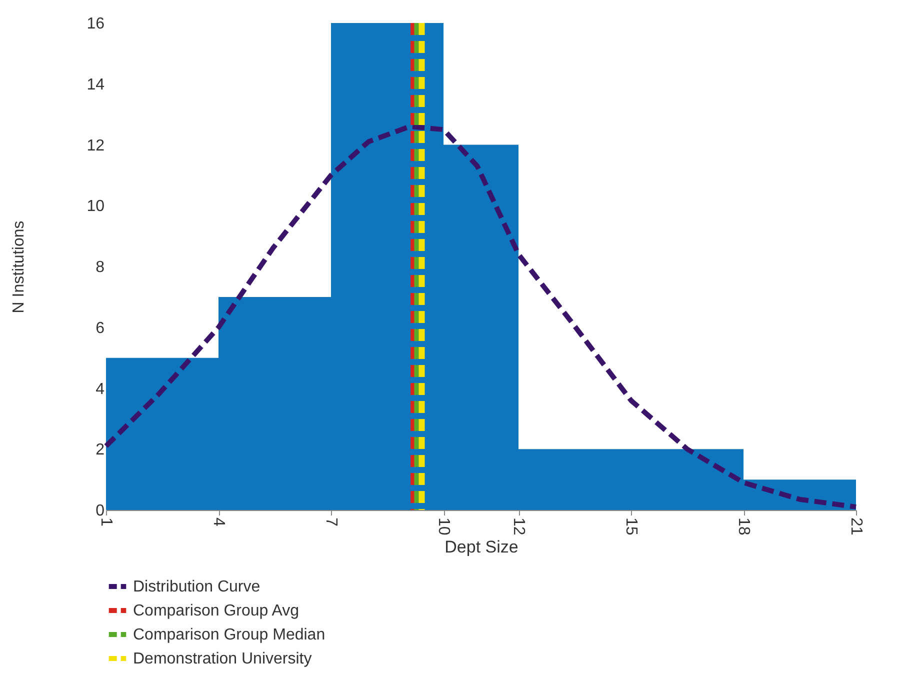 The image size is (897, 692). Describe the element at coordinates (106, 522) in the screenshot. I see `x-tick-label: 1` at that location.